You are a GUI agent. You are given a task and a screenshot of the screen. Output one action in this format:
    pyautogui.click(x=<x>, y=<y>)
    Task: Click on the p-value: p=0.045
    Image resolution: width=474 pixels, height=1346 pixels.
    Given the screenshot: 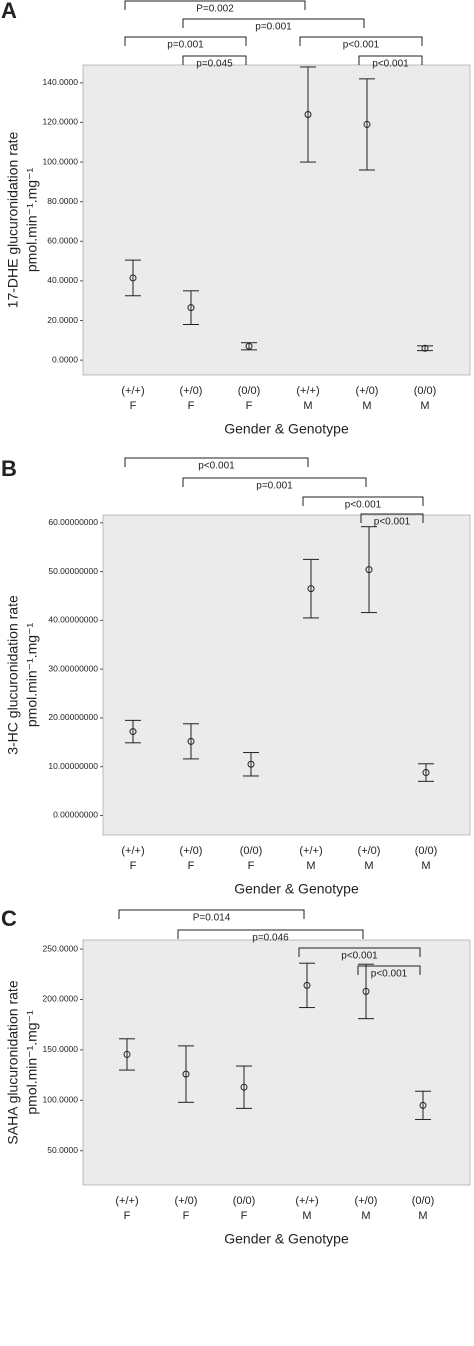 What is the action you would take?
    pyautogui.click(x=214, y=64)
    